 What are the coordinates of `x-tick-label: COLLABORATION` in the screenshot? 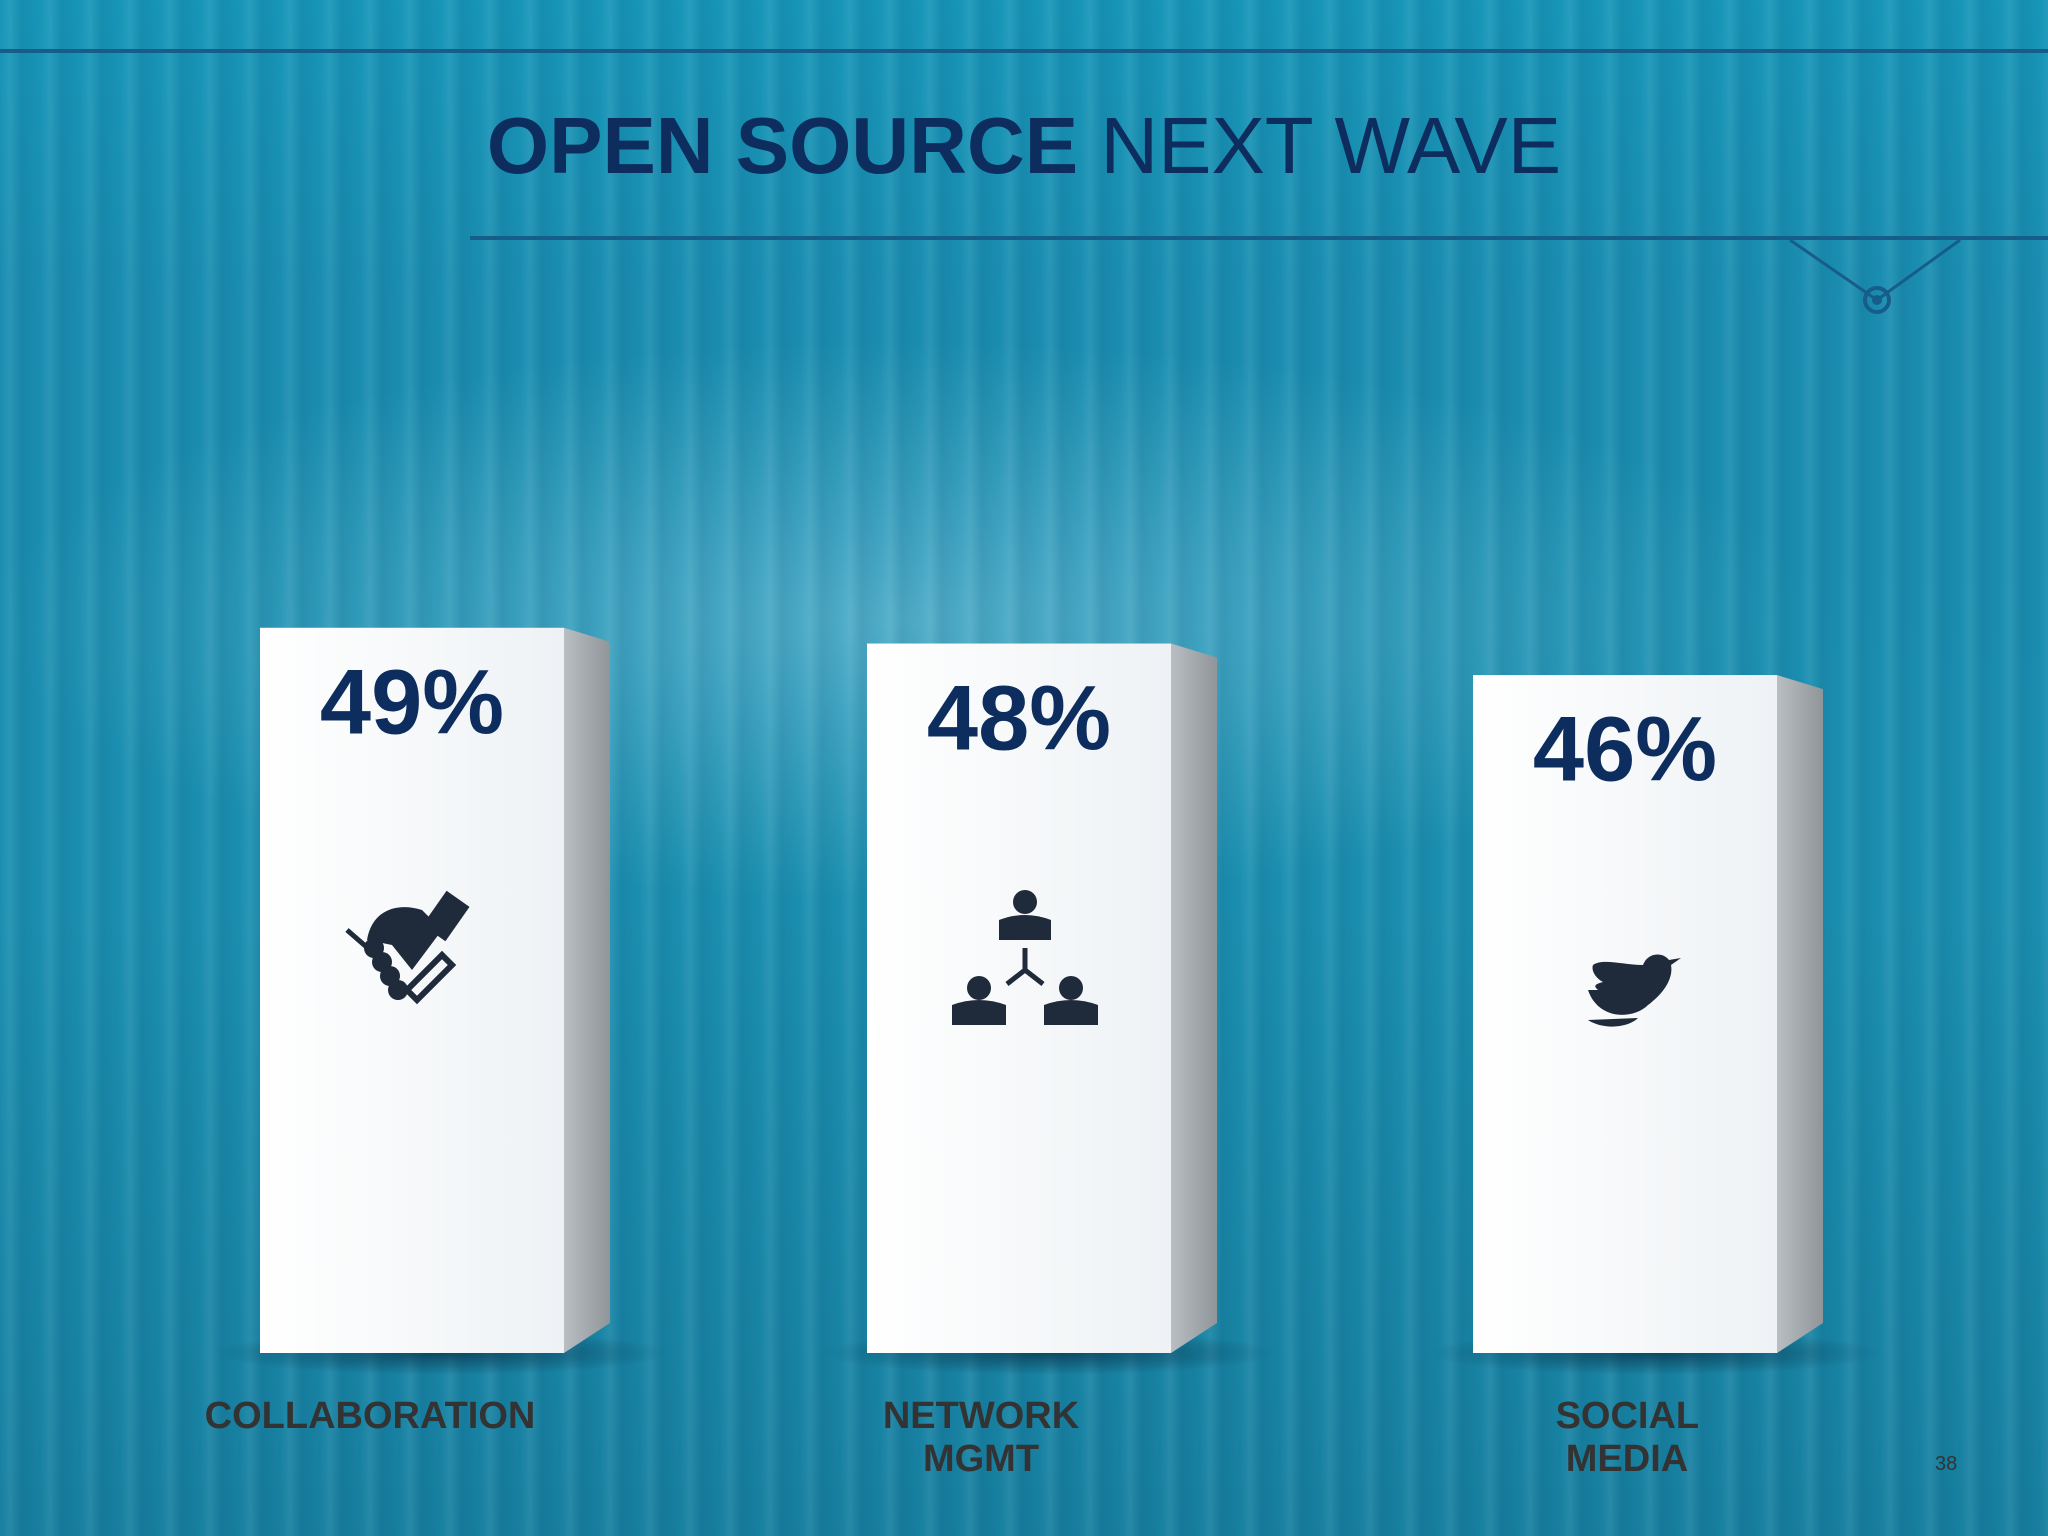 It's located at (370, 1416).